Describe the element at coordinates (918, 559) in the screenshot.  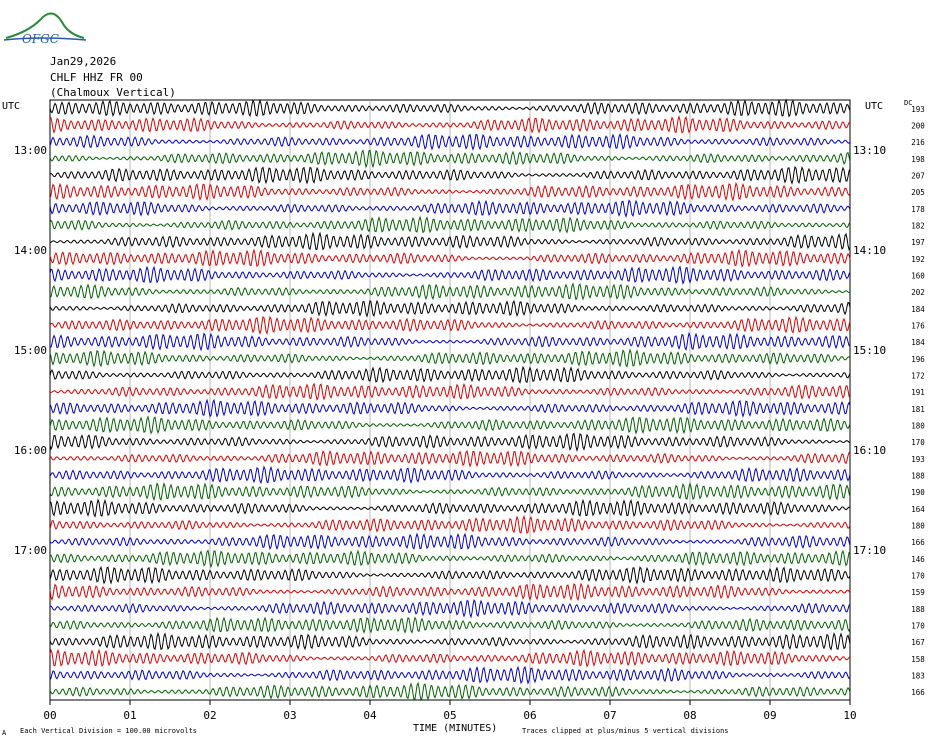
I see `dc-offset-label: 146` at that location.